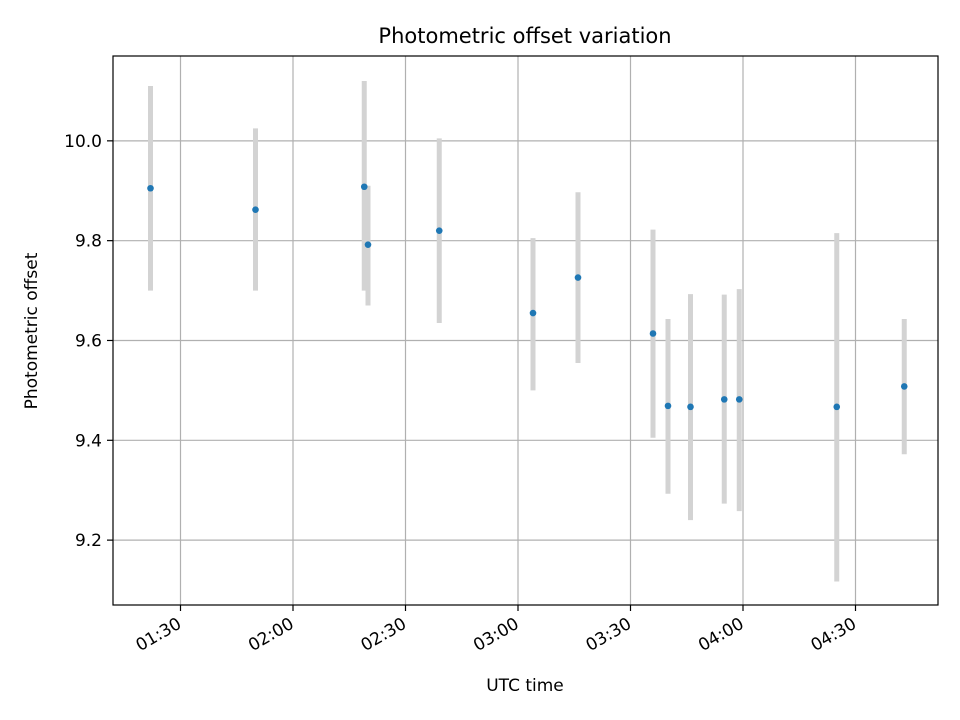 This screenshot has height=720, width=960. I want to click on y-tick-label: 10.0, so click(83, 142).